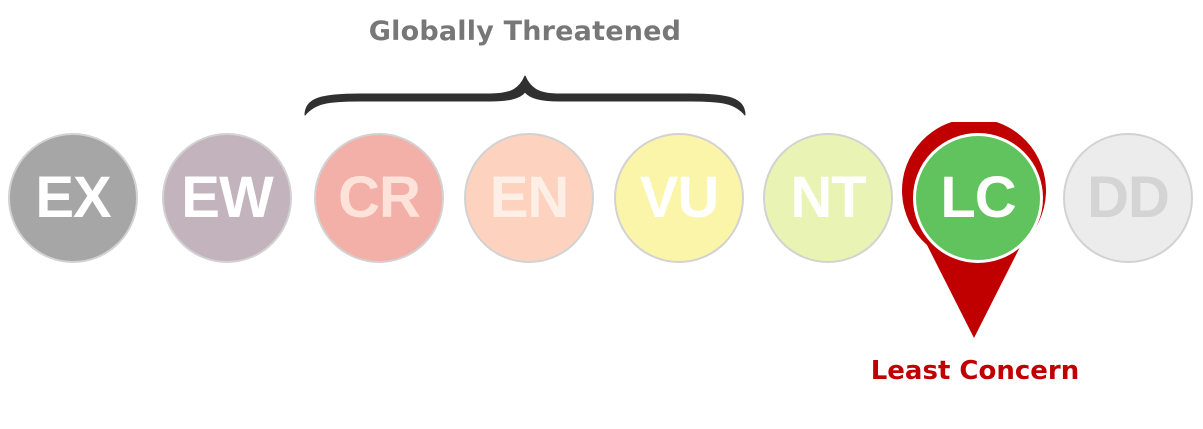 This screenshot has height=429, width=1203. I want to click on status-en-circle: EN, so click(529, 198).